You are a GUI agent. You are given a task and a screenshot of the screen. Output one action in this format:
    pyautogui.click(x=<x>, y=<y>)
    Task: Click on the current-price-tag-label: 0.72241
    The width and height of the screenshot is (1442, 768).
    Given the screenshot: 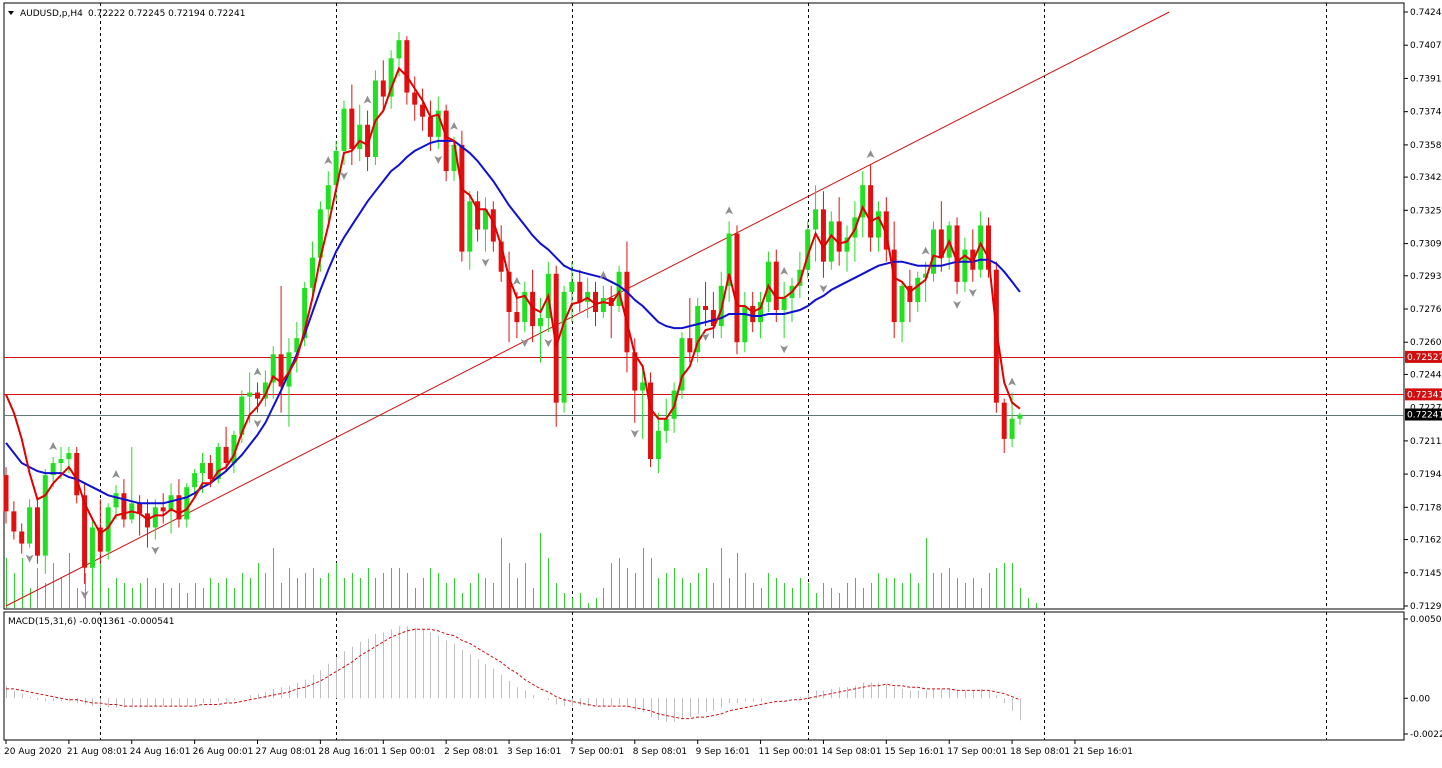 What is the action you would take?
    pyautogui.click(x=1424, y=416)
    